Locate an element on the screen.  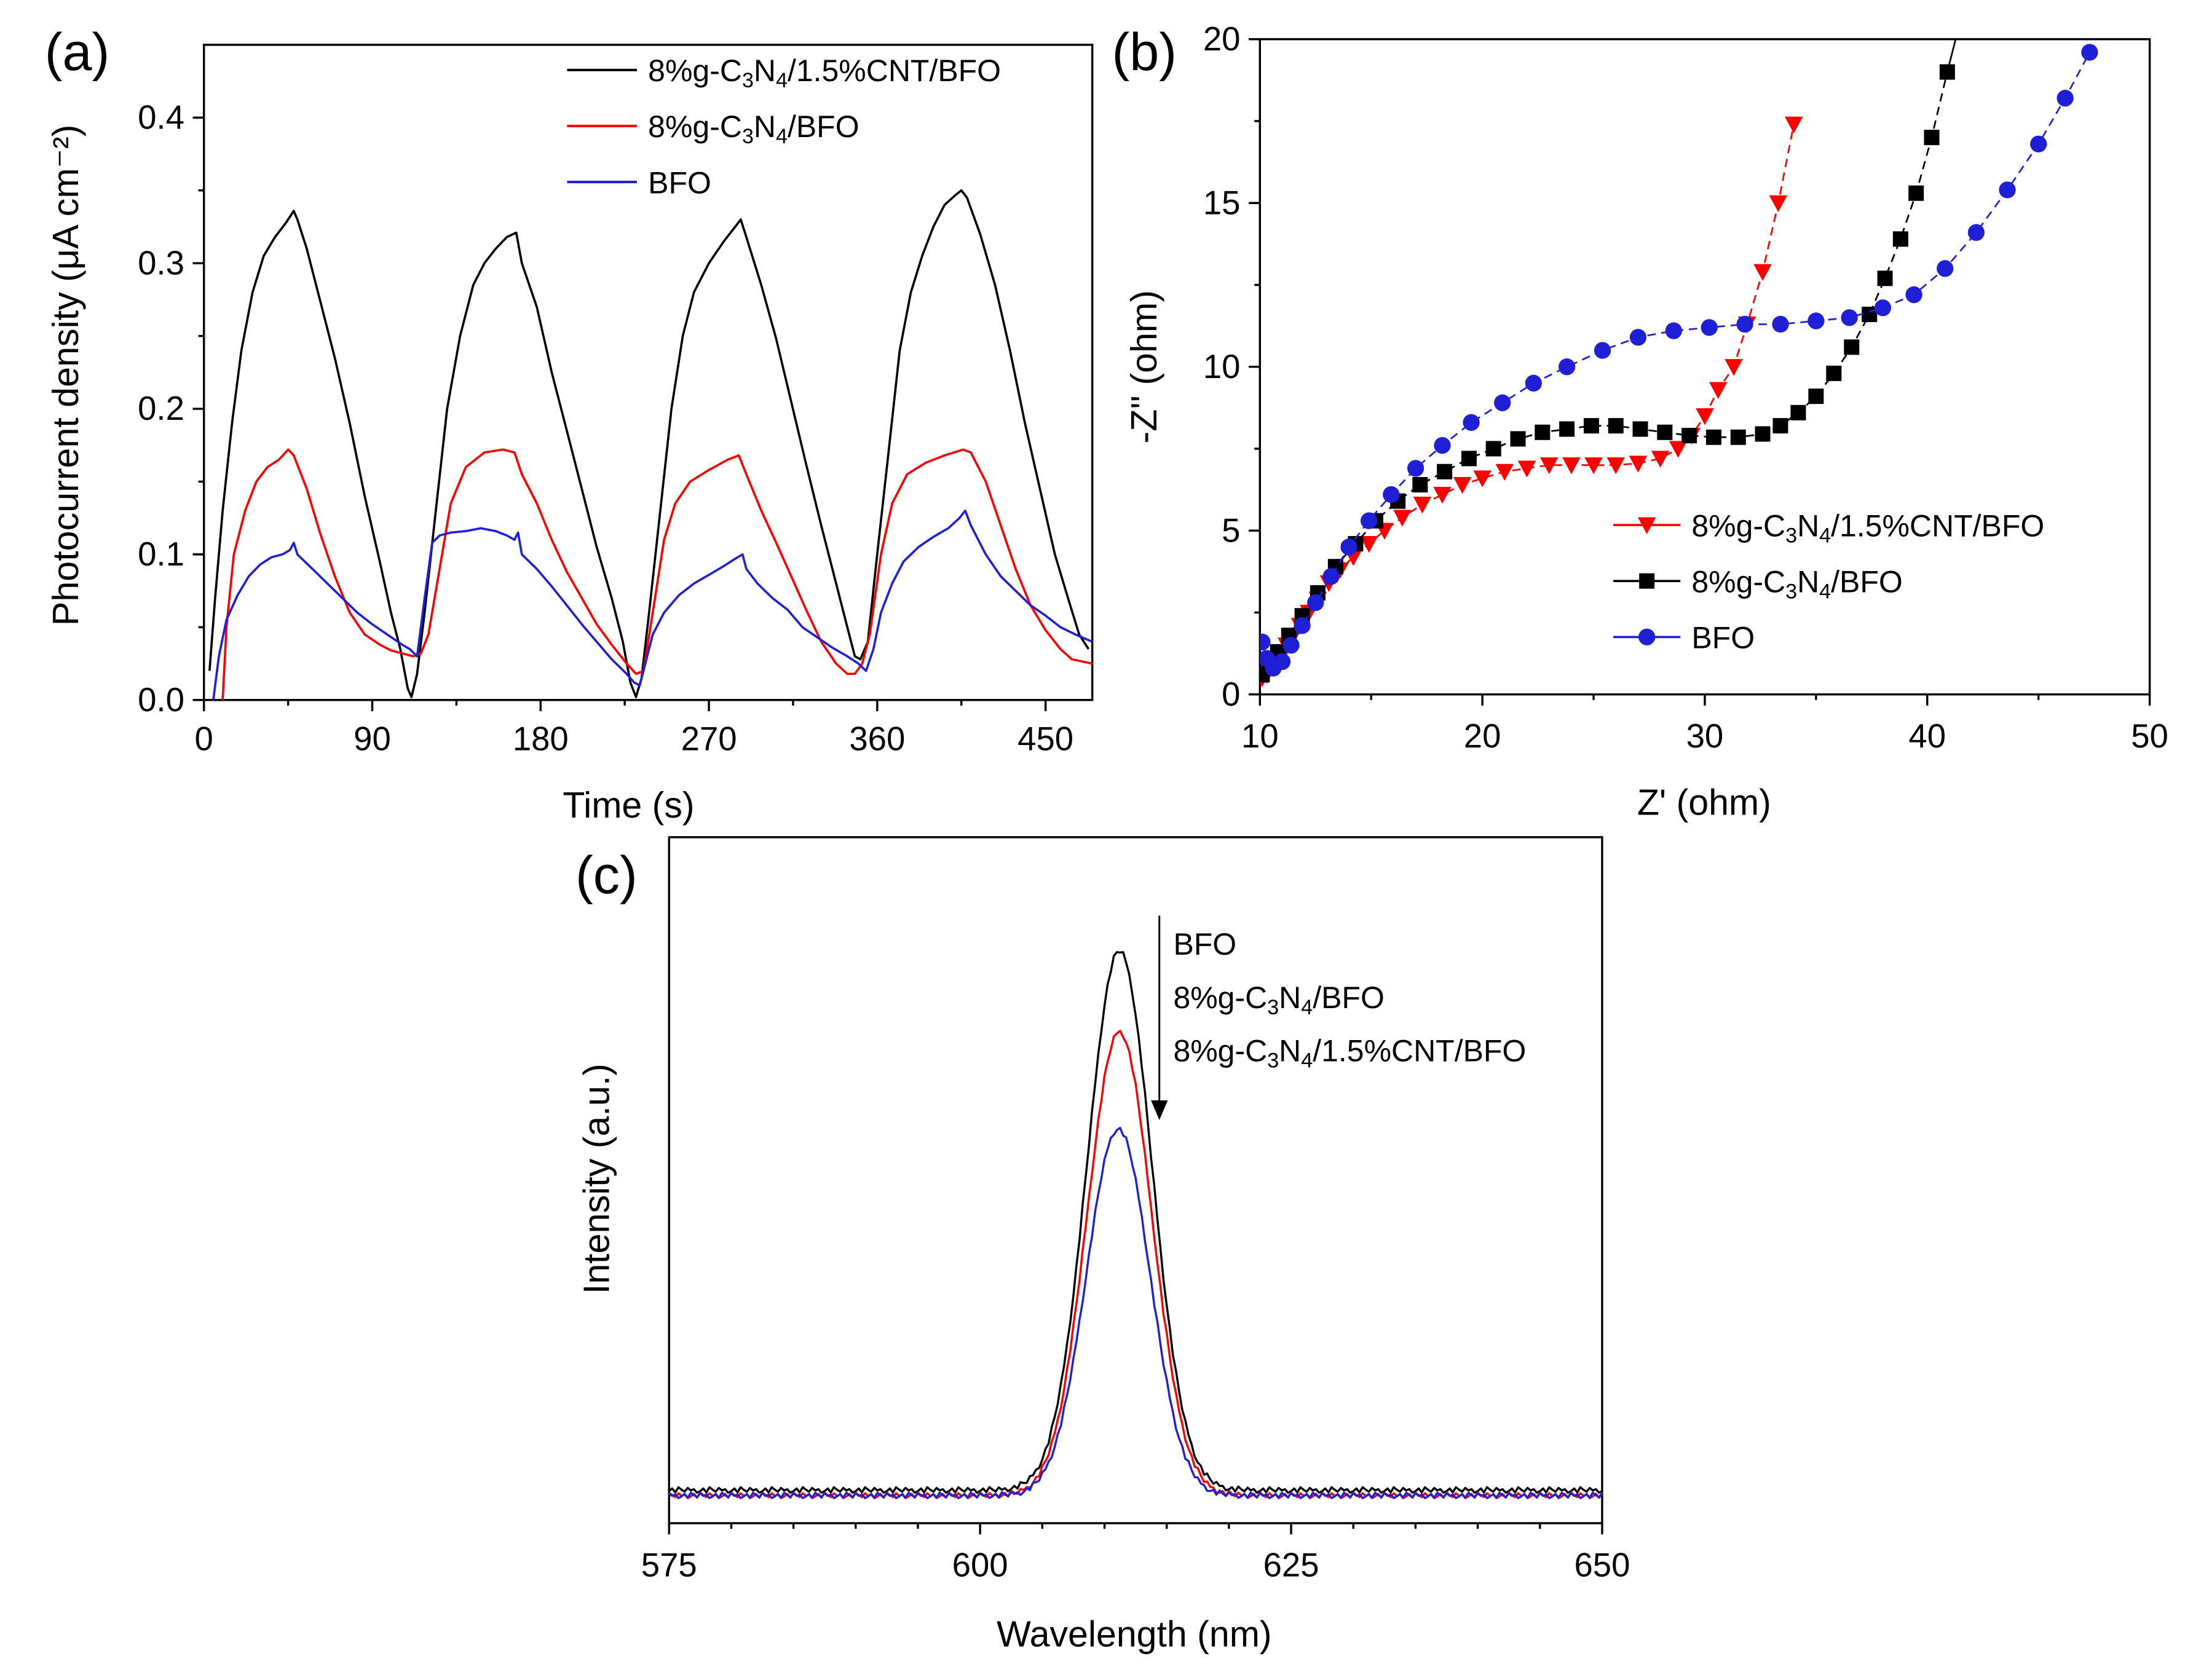
panel-c-annotation-line-1-pre: 8%g-C is located at coordinates (1220, 997).